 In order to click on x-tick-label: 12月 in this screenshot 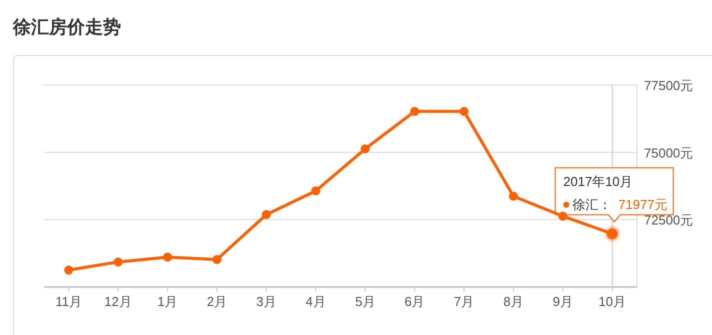, I will do `click(118, 301)`.